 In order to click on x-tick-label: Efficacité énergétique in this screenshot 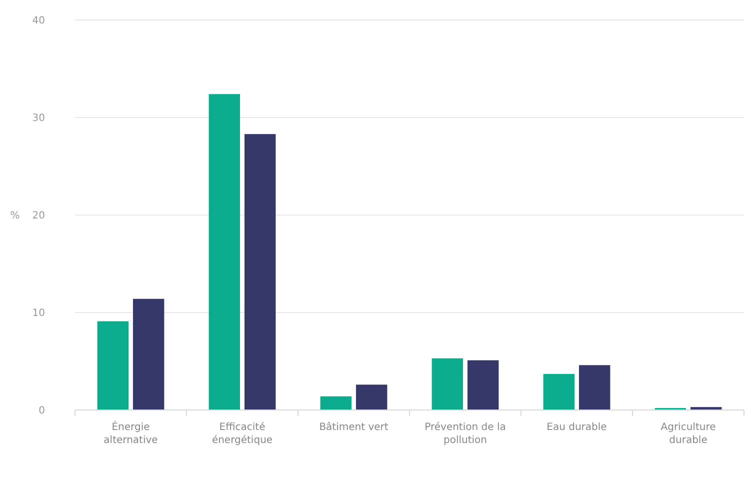, I will do `click(242, 434)`.